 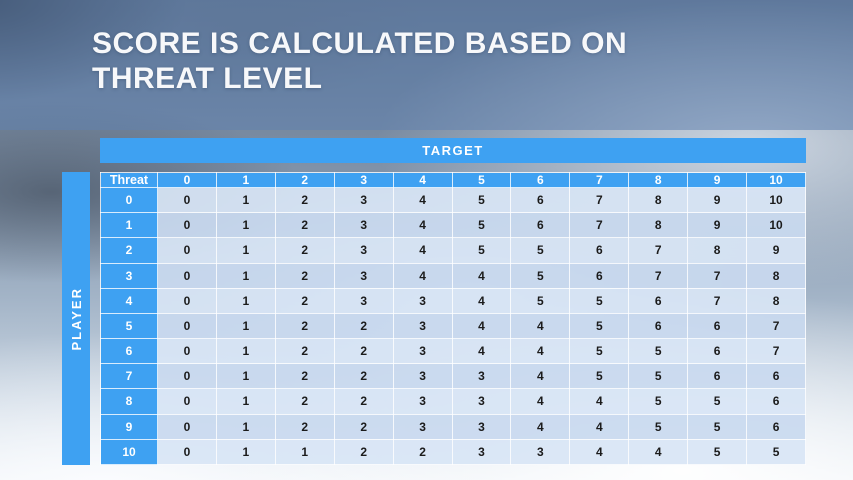 I want to click on target-column-header: 1, so click(x=245, y=180).